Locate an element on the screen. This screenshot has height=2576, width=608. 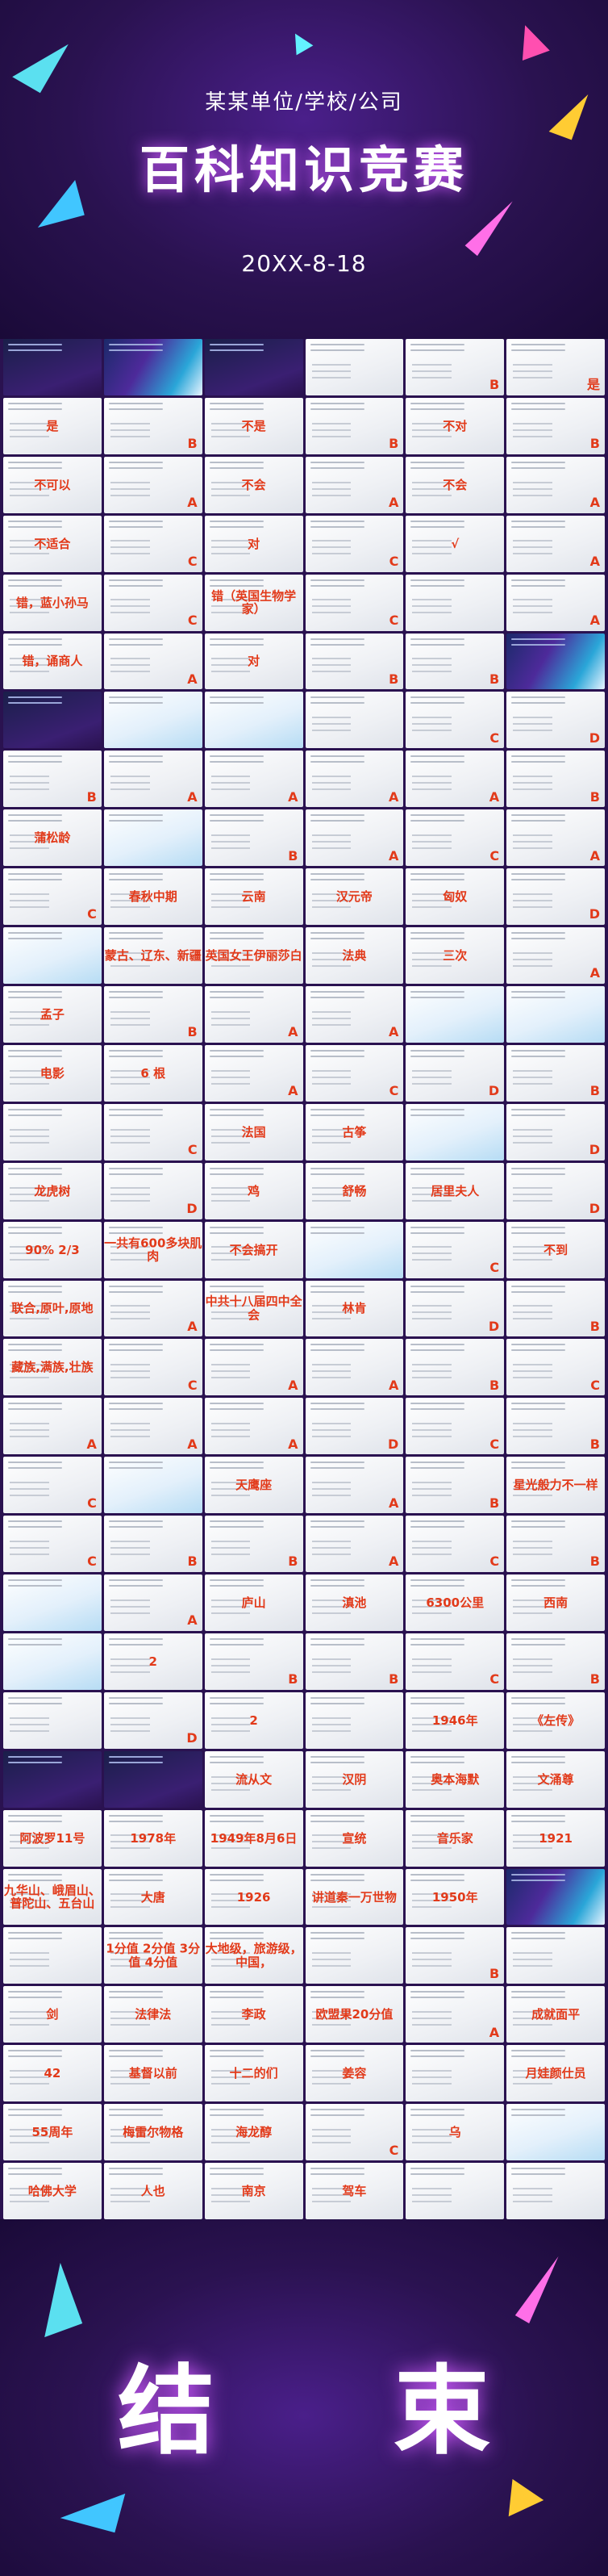
slide-thumbnail: 错（英国生物学家） is located at coordinates (253, 602).